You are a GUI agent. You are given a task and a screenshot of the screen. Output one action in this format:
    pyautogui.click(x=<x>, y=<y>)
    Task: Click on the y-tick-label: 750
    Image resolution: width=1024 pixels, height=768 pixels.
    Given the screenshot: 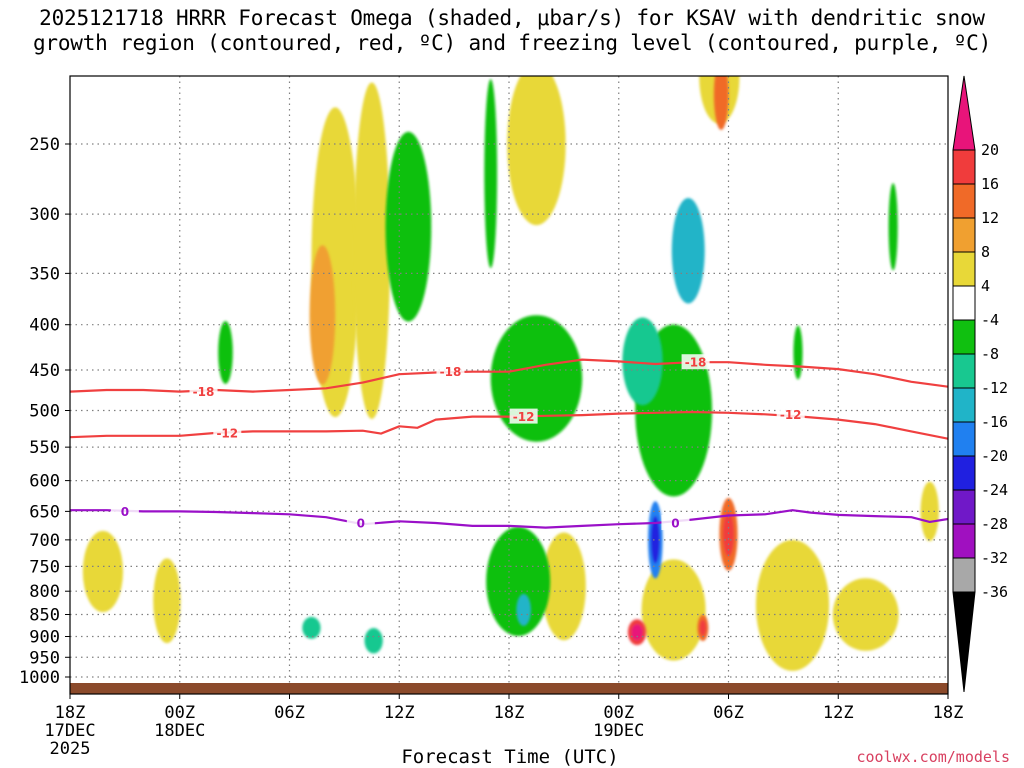 What is the action you would take?
    pyautogui.click(x=44, y=567)
    